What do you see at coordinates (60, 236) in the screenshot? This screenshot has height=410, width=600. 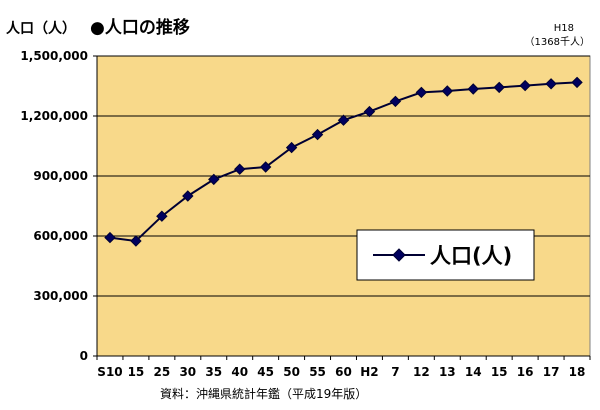 I see `y-tick-label: 600,000` at bounding box center [60, 236].